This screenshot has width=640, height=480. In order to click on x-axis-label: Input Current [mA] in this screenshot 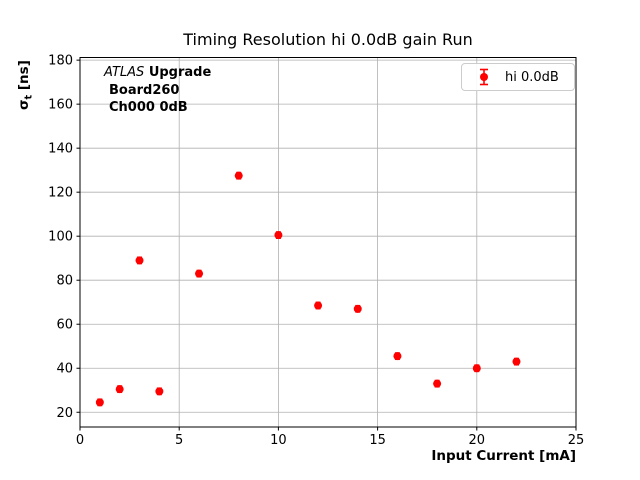, I will do `click(503, 456)`.